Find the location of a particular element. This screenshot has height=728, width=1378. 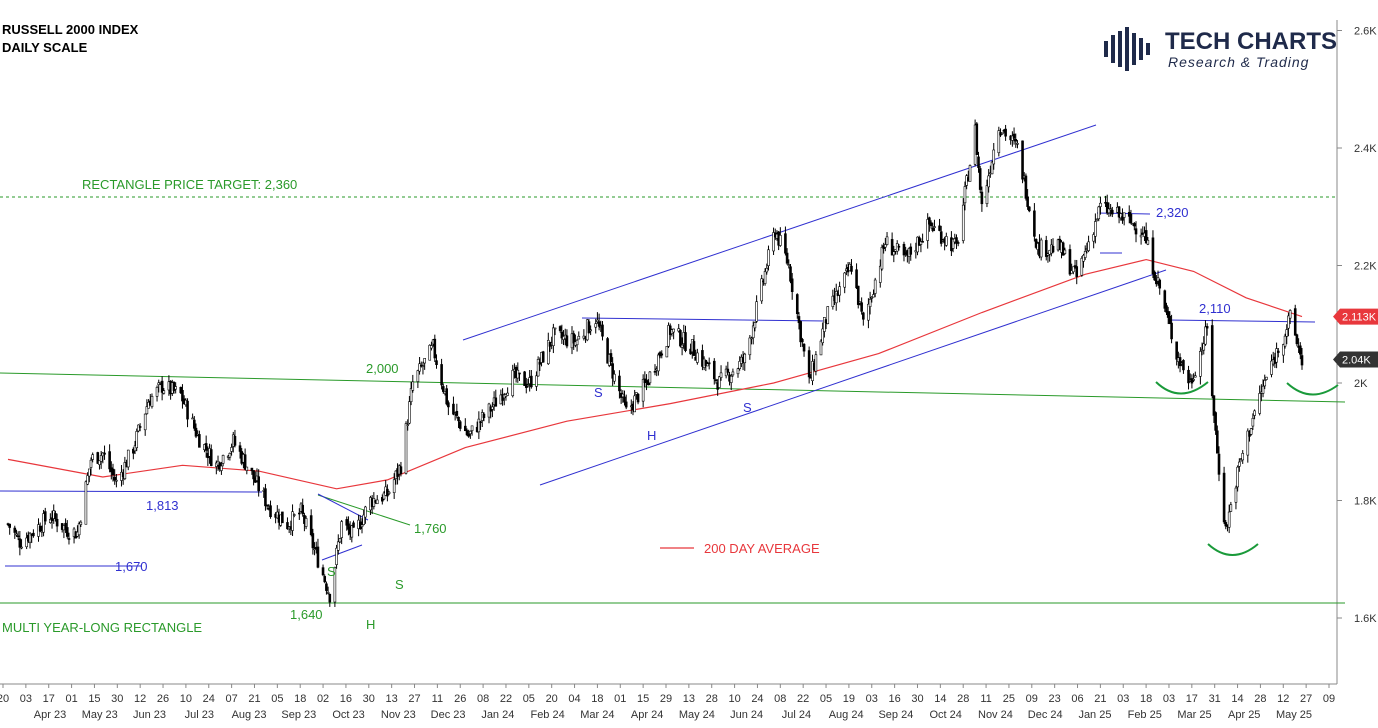

x-month-label: Oct 23 is located at coordinates (348, 715).